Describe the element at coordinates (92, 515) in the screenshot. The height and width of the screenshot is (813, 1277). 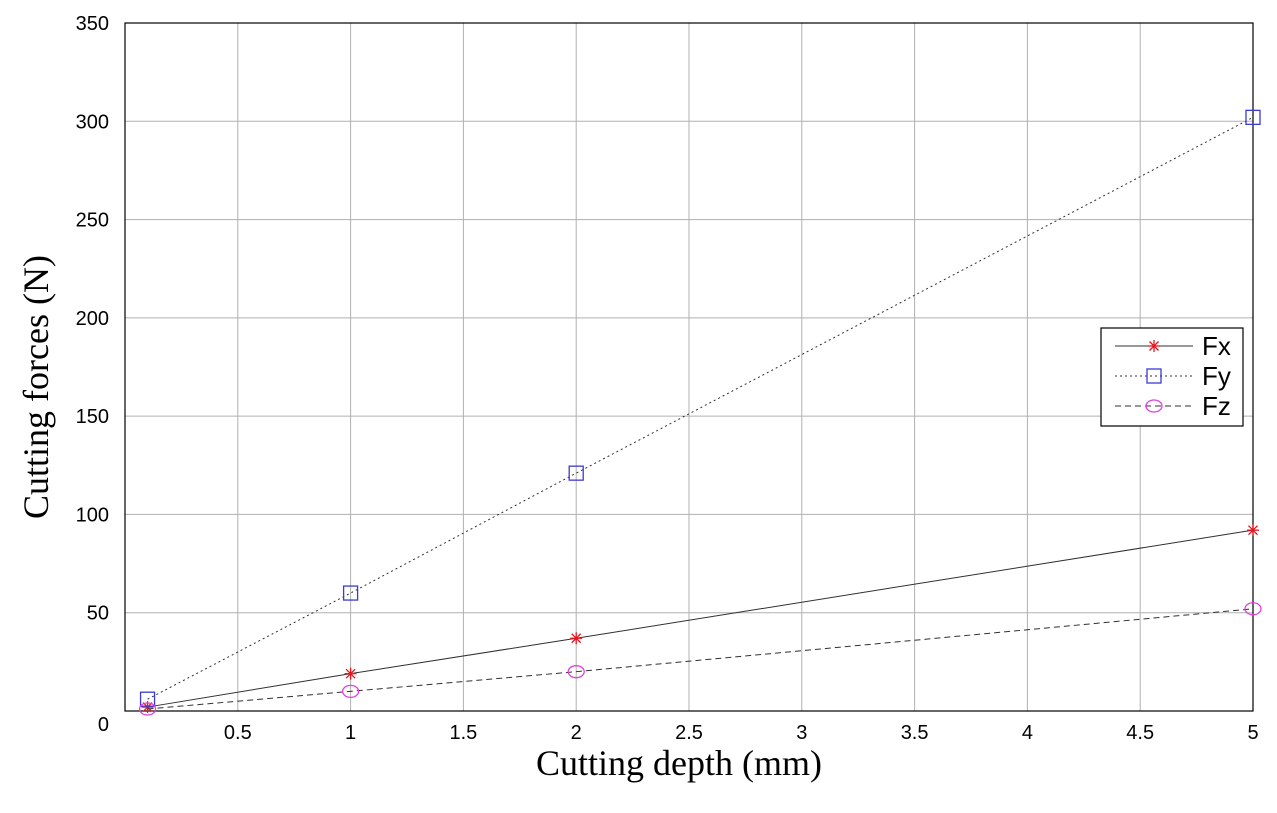
I see `y-tick-label: 100` at that location.